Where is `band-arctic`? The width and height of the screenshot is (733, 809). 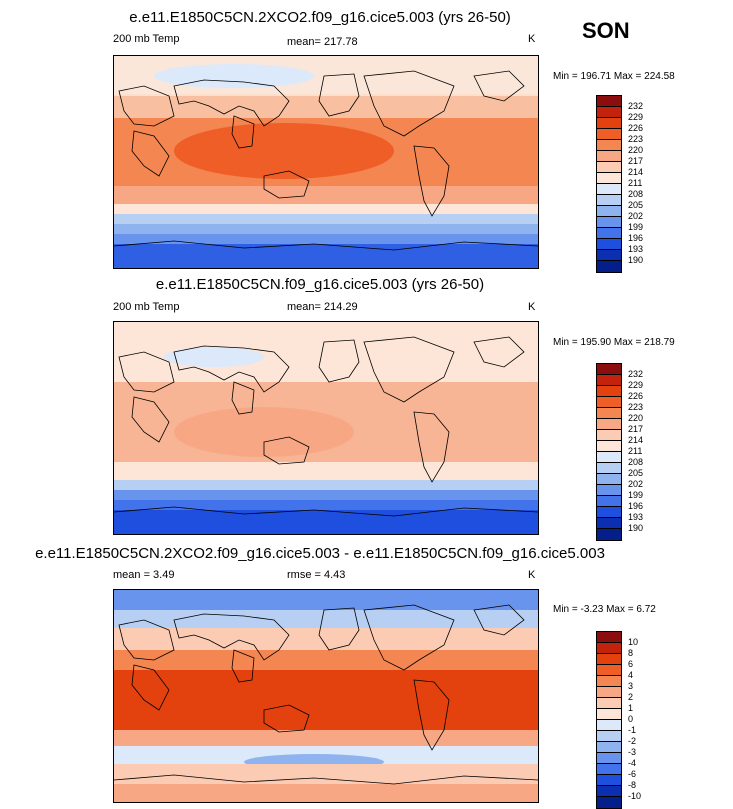
band-arctic is located at coordinates (326, 600).